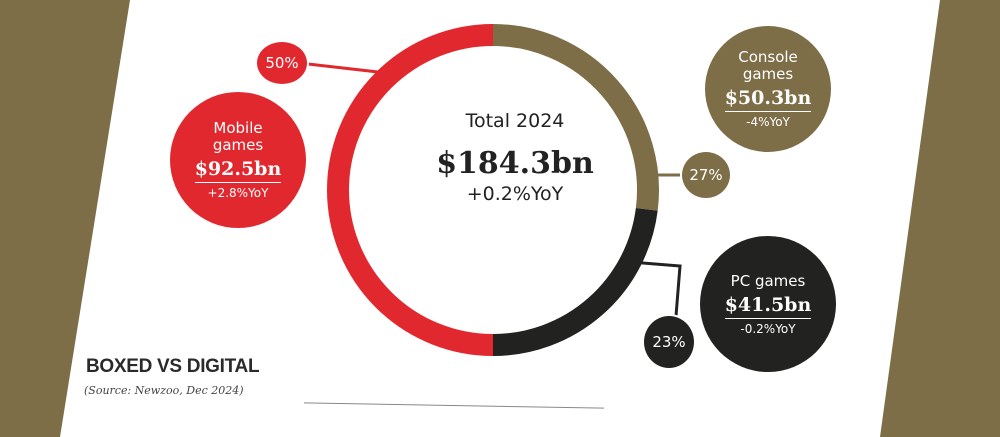 This screenshot has height=437, width=1000. Describe the element at coordinates (515, 194) in the screenshot. I see `total-yoy: +0.2%YoY` at that location.